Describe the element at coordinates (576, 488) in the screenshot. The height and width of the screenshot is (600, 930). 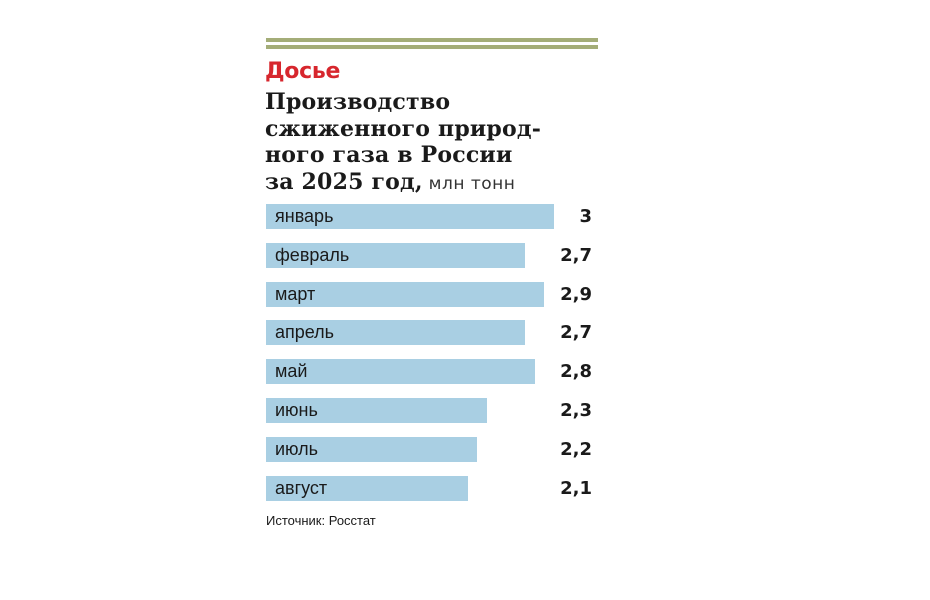
I see `bar-value-label: 2,1` at that location.